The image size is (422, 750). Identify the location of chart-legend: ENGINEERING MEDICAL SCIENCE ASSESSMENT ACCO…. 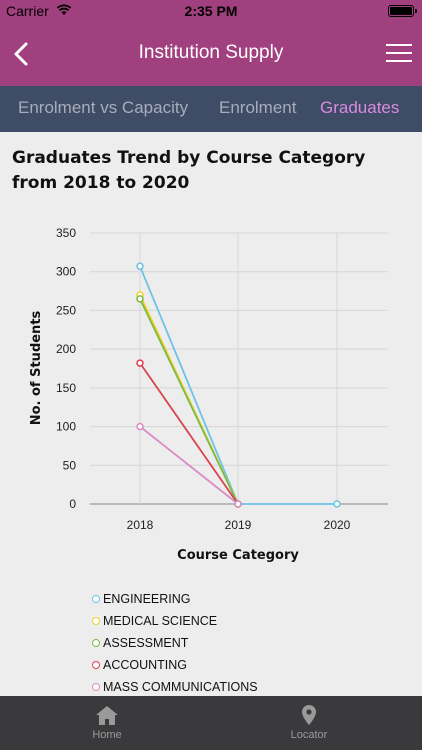
(175, 643).